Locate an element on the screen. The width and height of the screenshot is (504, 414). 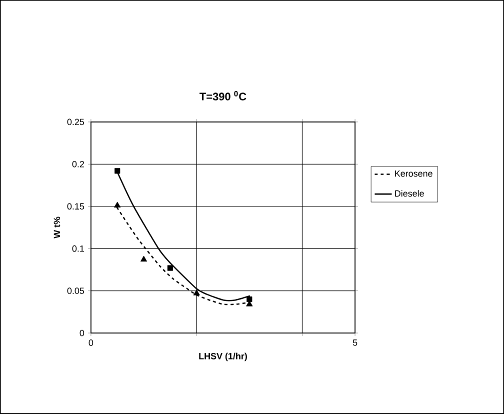
y-axis-title: W t% is located at coordinates (57, 227).